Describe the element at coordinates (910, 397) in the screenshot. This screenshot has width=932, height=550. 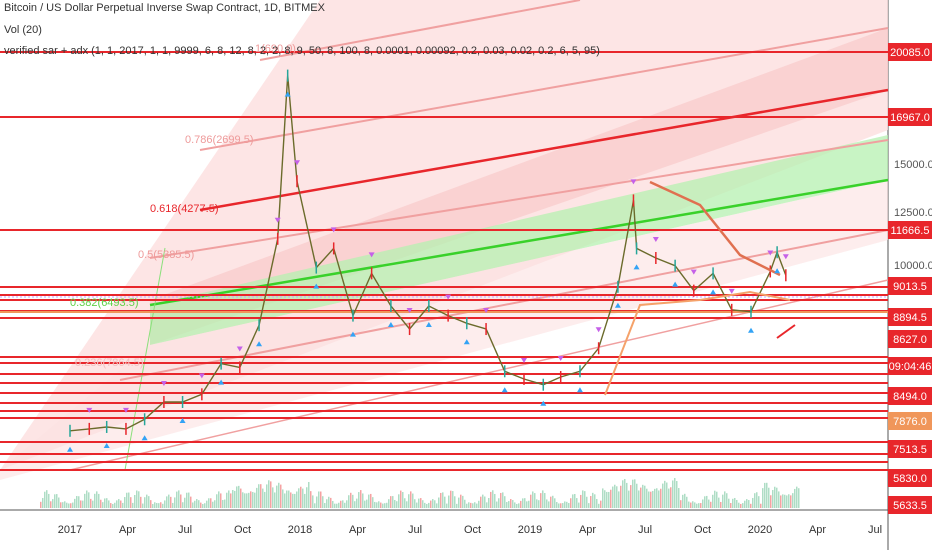
I see `price-label-text: 8494.0` at that location.